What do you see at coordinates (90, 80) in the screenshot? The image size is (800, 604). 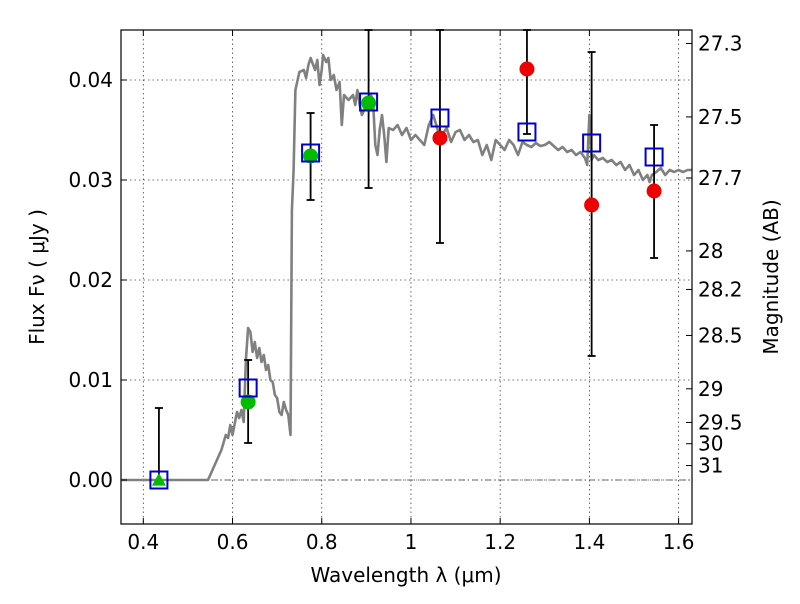 I see `y-tick-label: 0.04` at bounding box center [90, 80].